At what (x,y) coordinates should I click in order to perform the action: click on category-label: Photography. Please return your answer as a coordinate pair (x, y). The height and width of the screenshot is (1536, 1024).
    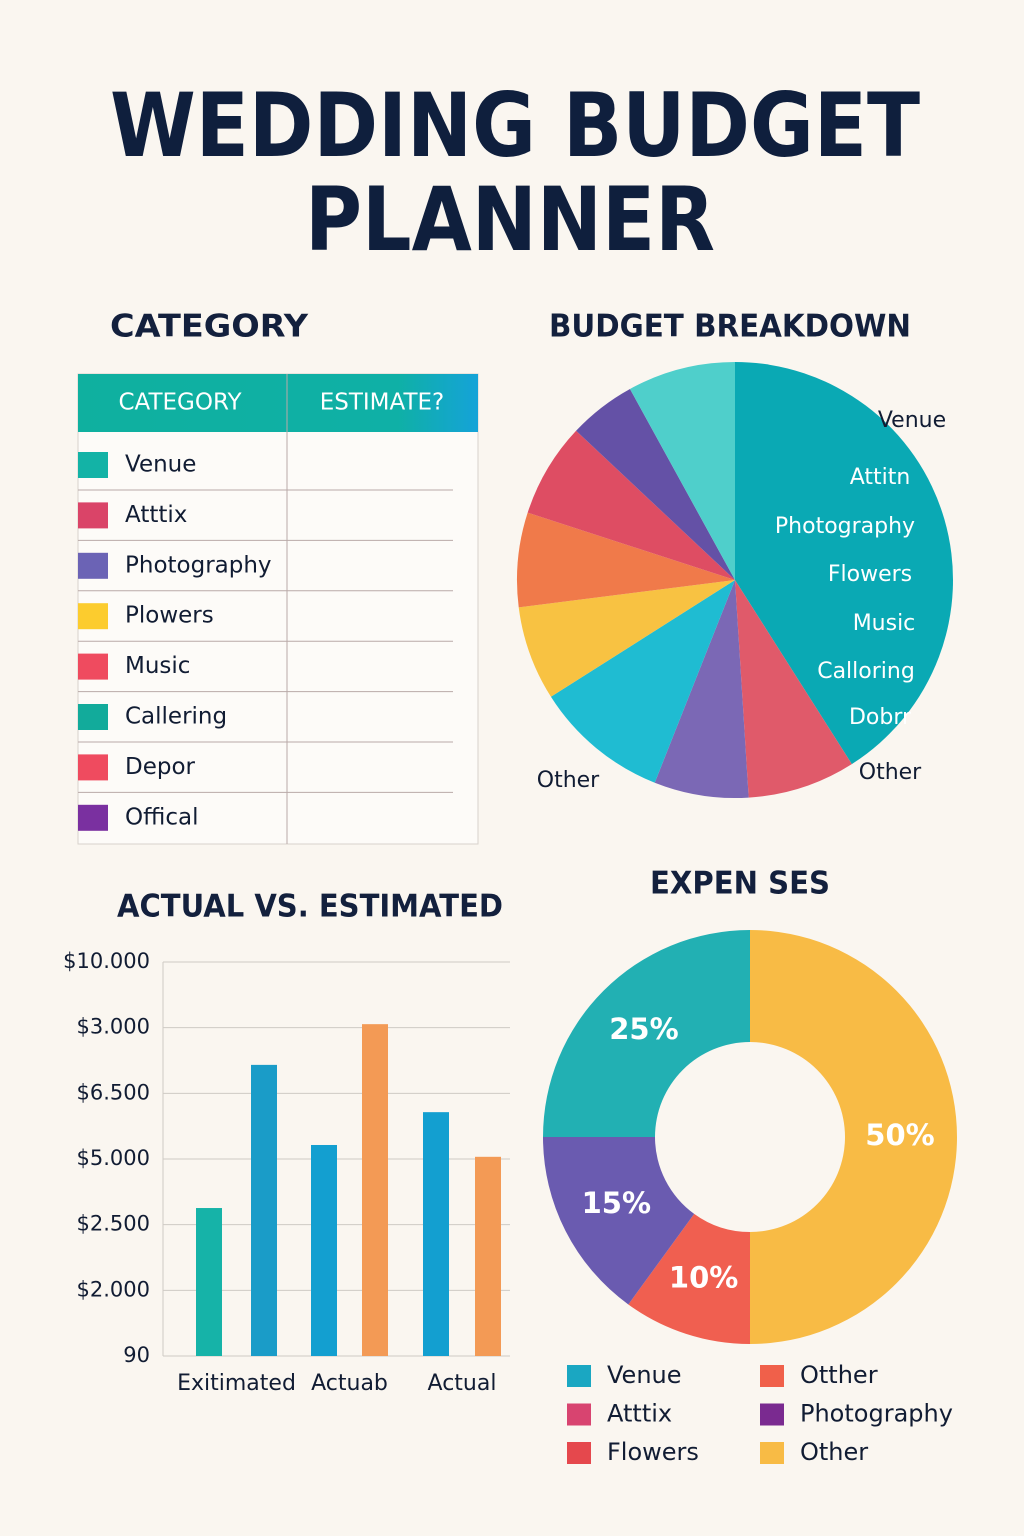
    Looking at the image, I should click on (198, 565).